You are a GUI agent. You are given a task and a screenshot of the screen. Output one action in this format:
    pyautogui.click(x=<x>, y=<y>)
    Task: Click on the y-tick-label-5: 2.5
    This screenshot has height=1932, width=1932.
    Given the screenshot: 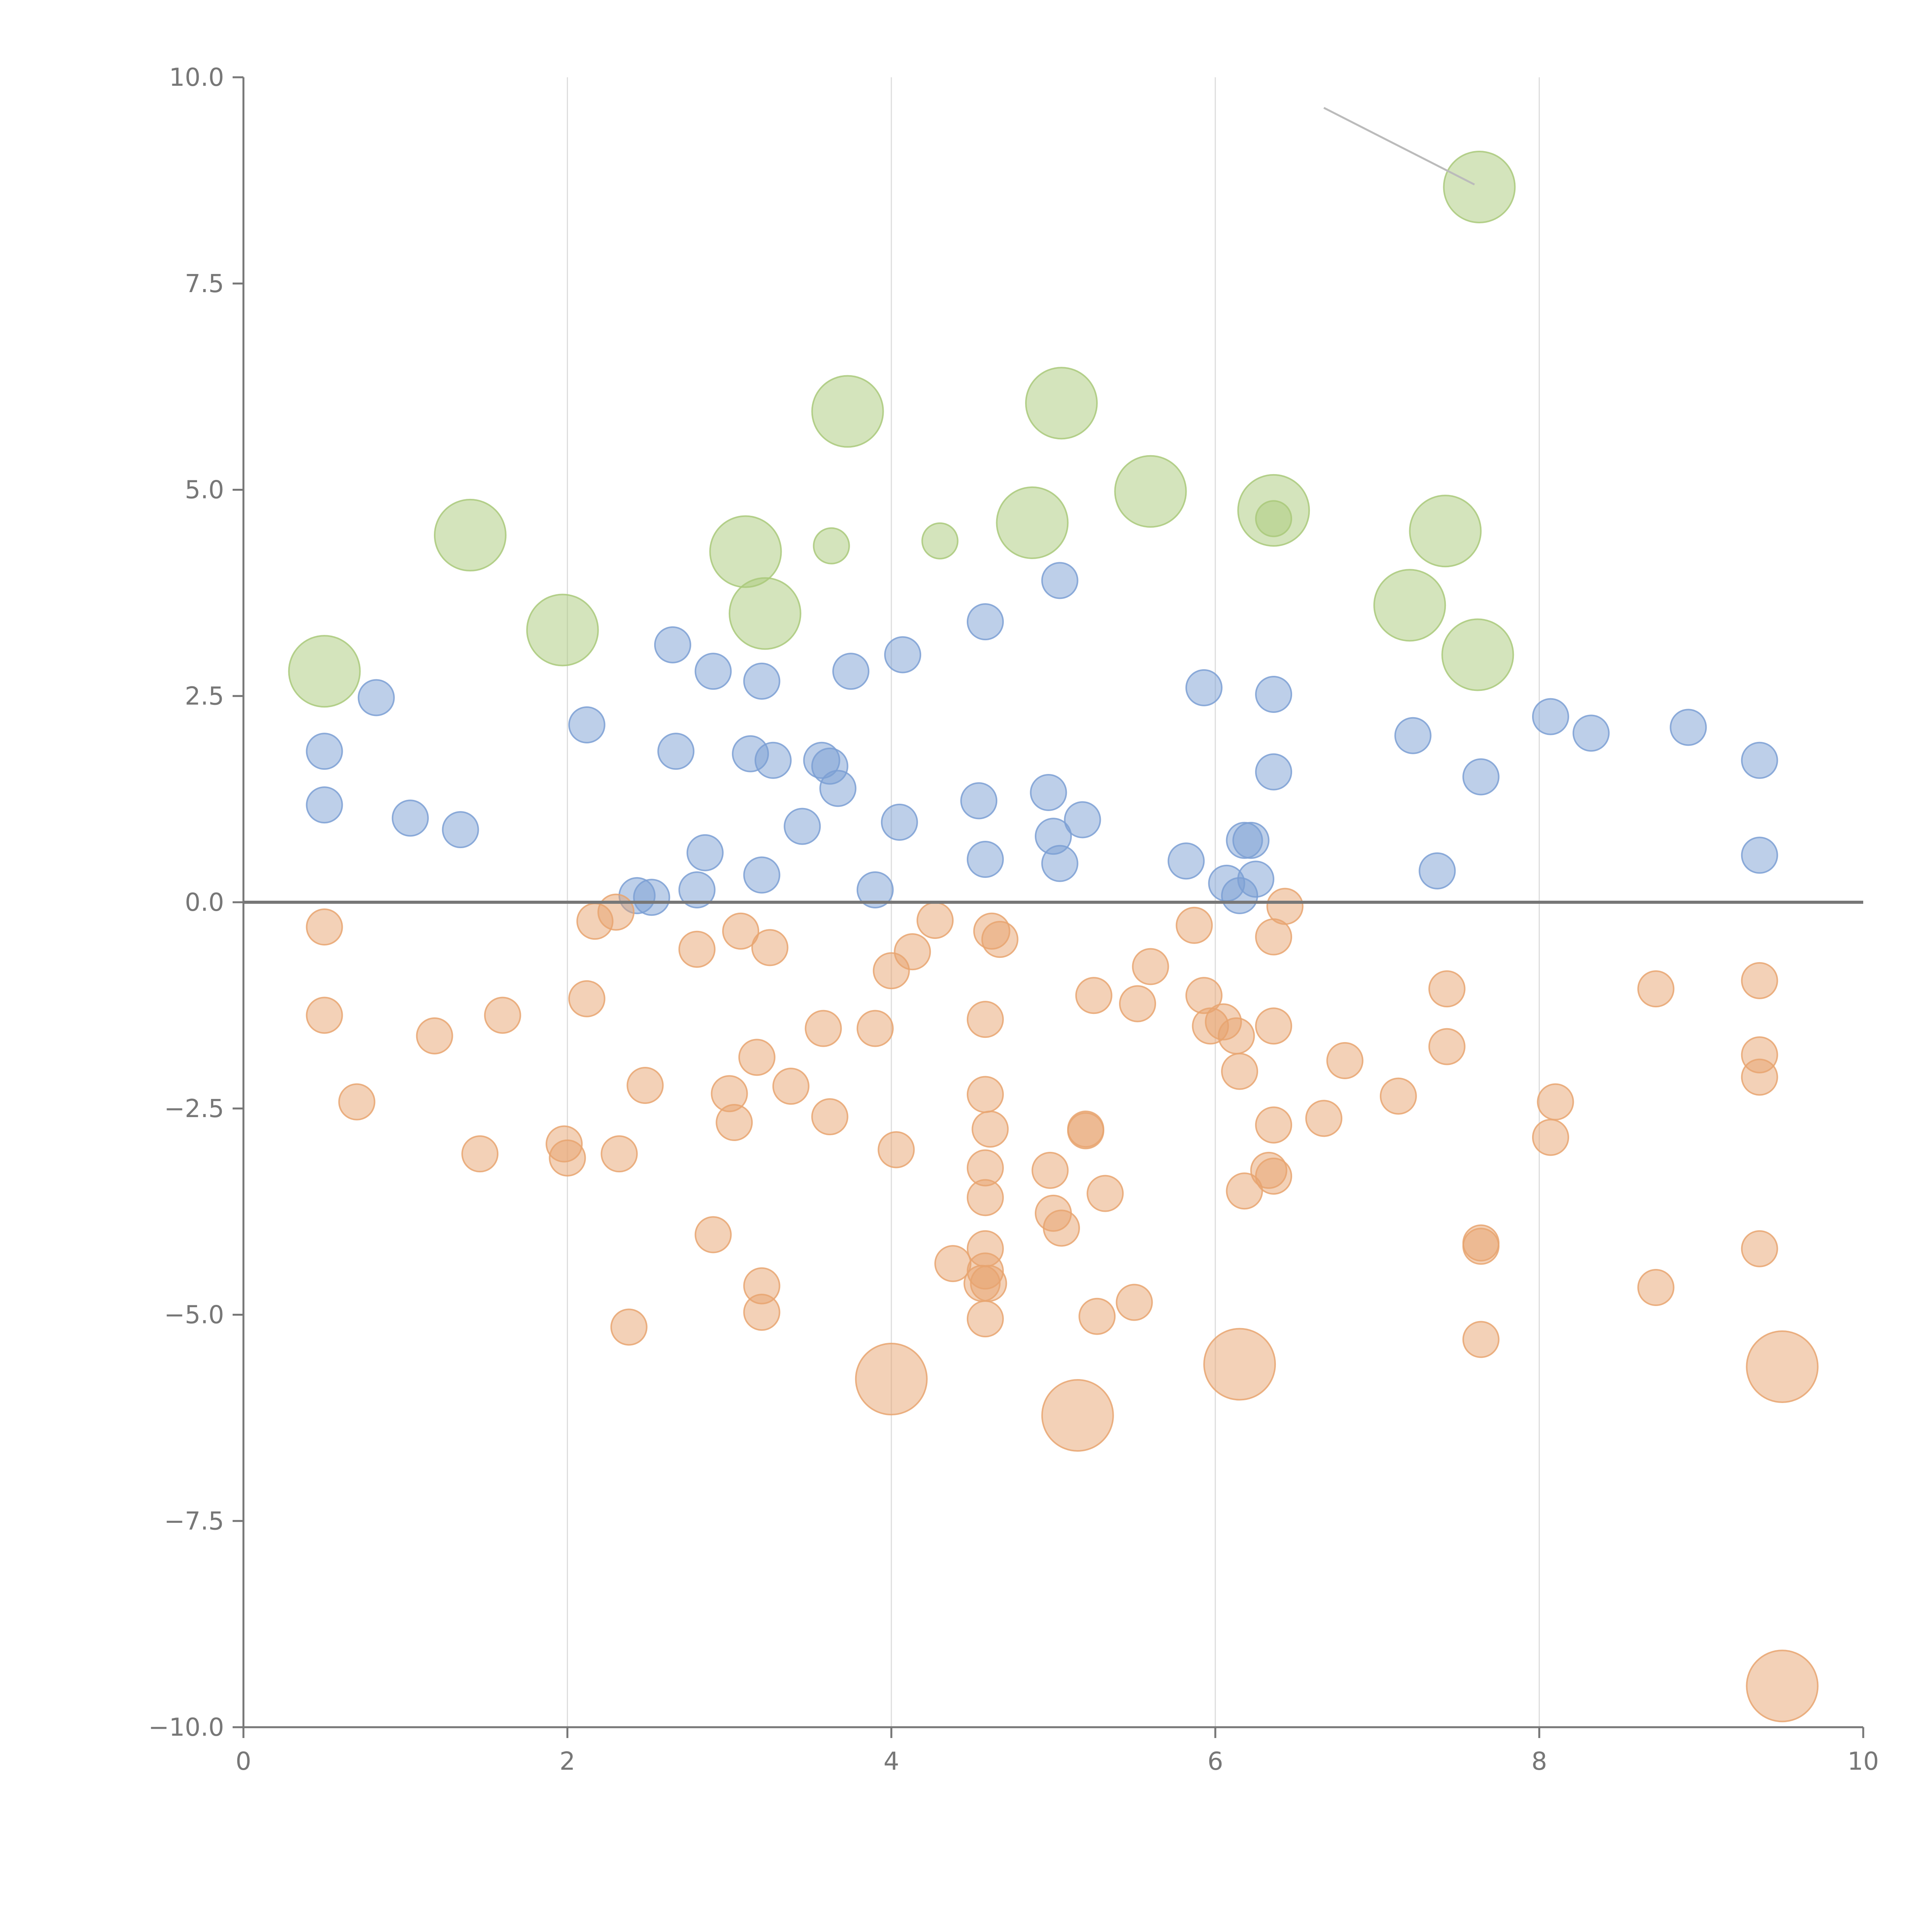 What is the action you would take?
    pyautogui.click(x=205, y=696)
    